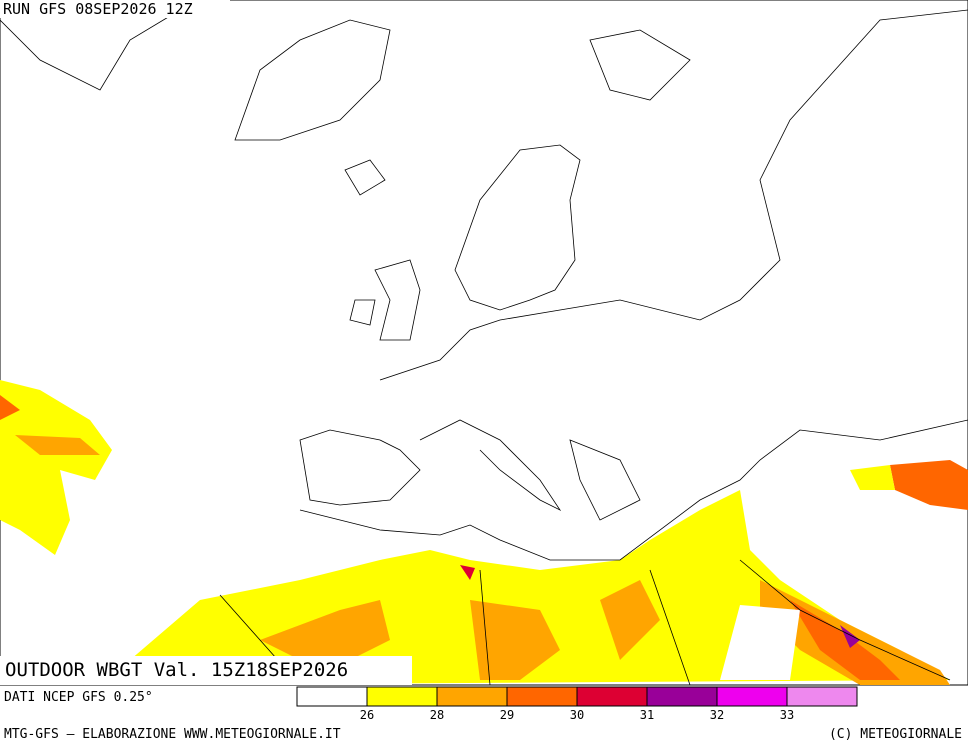  What do you see at coordinates (577, 715) in the screenshot?
I see `colorbar-label: 30` at bounding box center [577, 715].